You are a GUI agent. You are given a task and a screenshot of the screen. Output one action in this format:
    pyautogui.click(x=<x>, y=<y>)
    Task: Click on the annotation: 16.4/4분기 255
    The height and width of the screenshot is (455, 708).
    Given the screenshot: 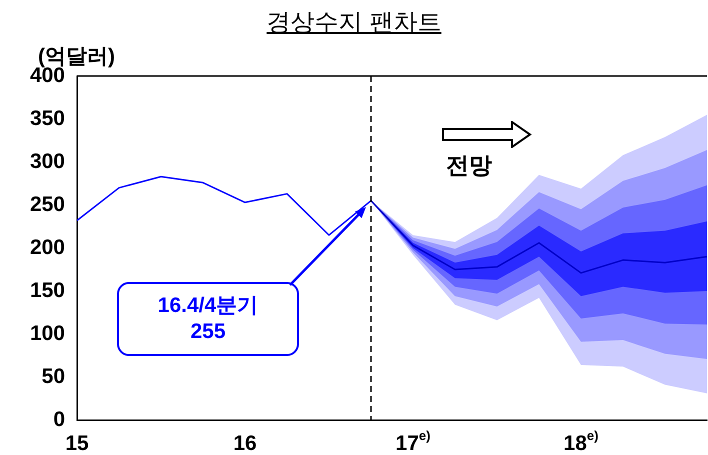 What is the action you would take?
    pyautogui.click(x=208, y=319)
    